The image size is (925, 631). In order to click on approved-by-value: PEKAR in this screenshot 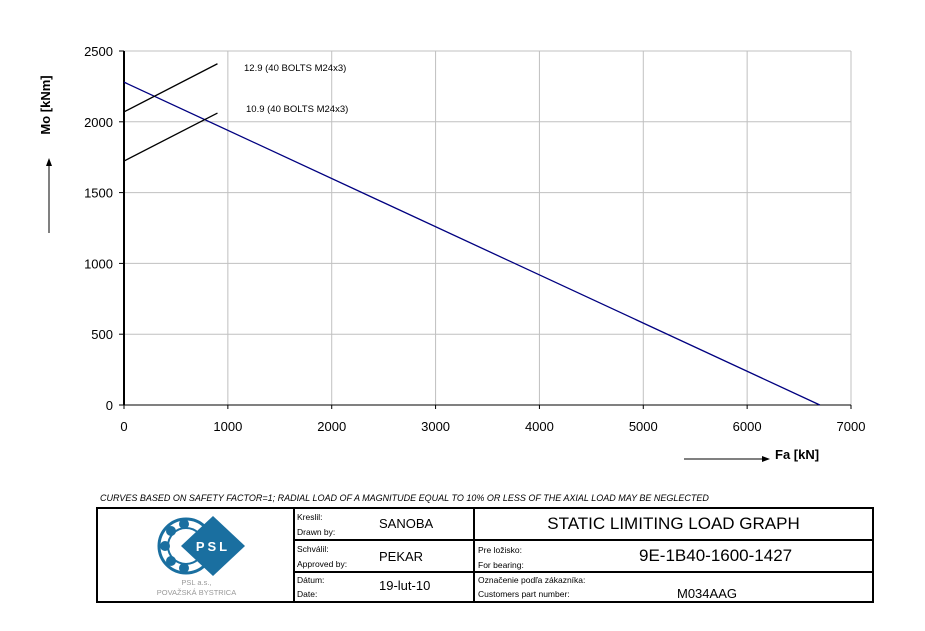, I will do `click(401, 556)`.